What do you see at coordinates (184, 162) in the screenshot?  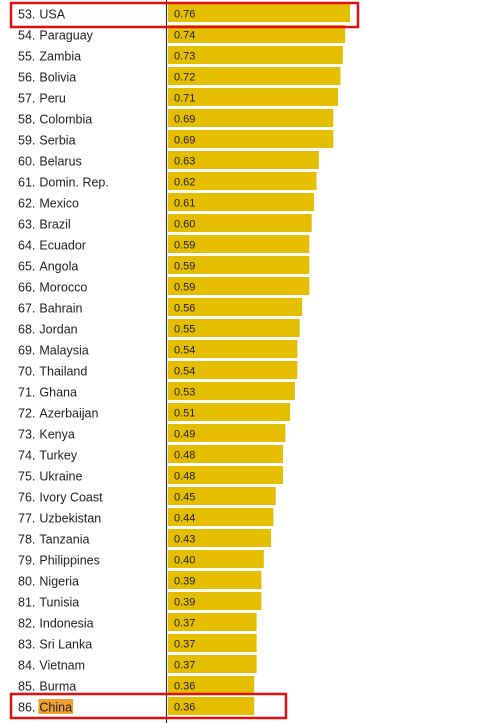 I see `value-label: 0.63` at bounding box center [184, 162].